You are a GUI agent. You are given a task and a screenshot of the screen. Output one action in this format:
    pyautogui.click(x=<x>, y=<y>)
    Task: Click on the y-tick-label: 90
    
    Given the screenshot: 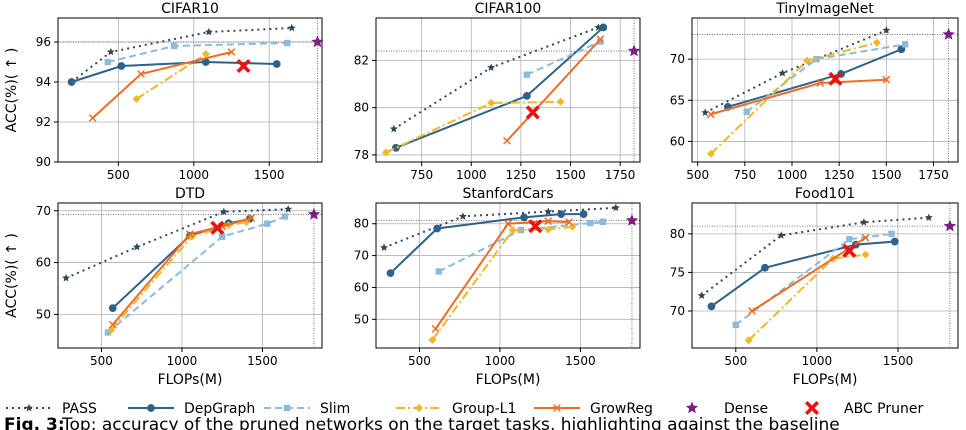 What is the action you would take?
    pyautogui.click(x=43, y=162)
    